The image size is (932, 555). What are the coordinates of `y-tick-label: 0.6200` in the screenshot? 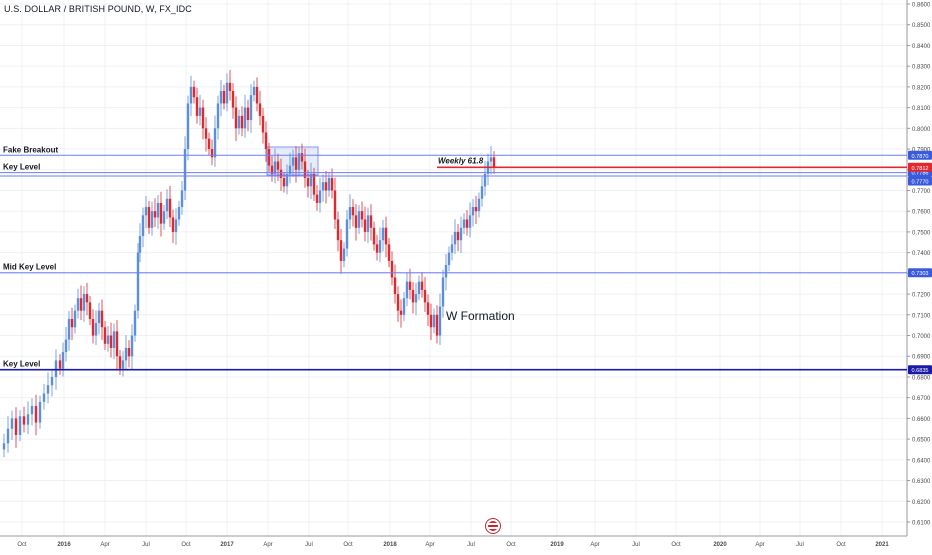 It's located at (921, 503).